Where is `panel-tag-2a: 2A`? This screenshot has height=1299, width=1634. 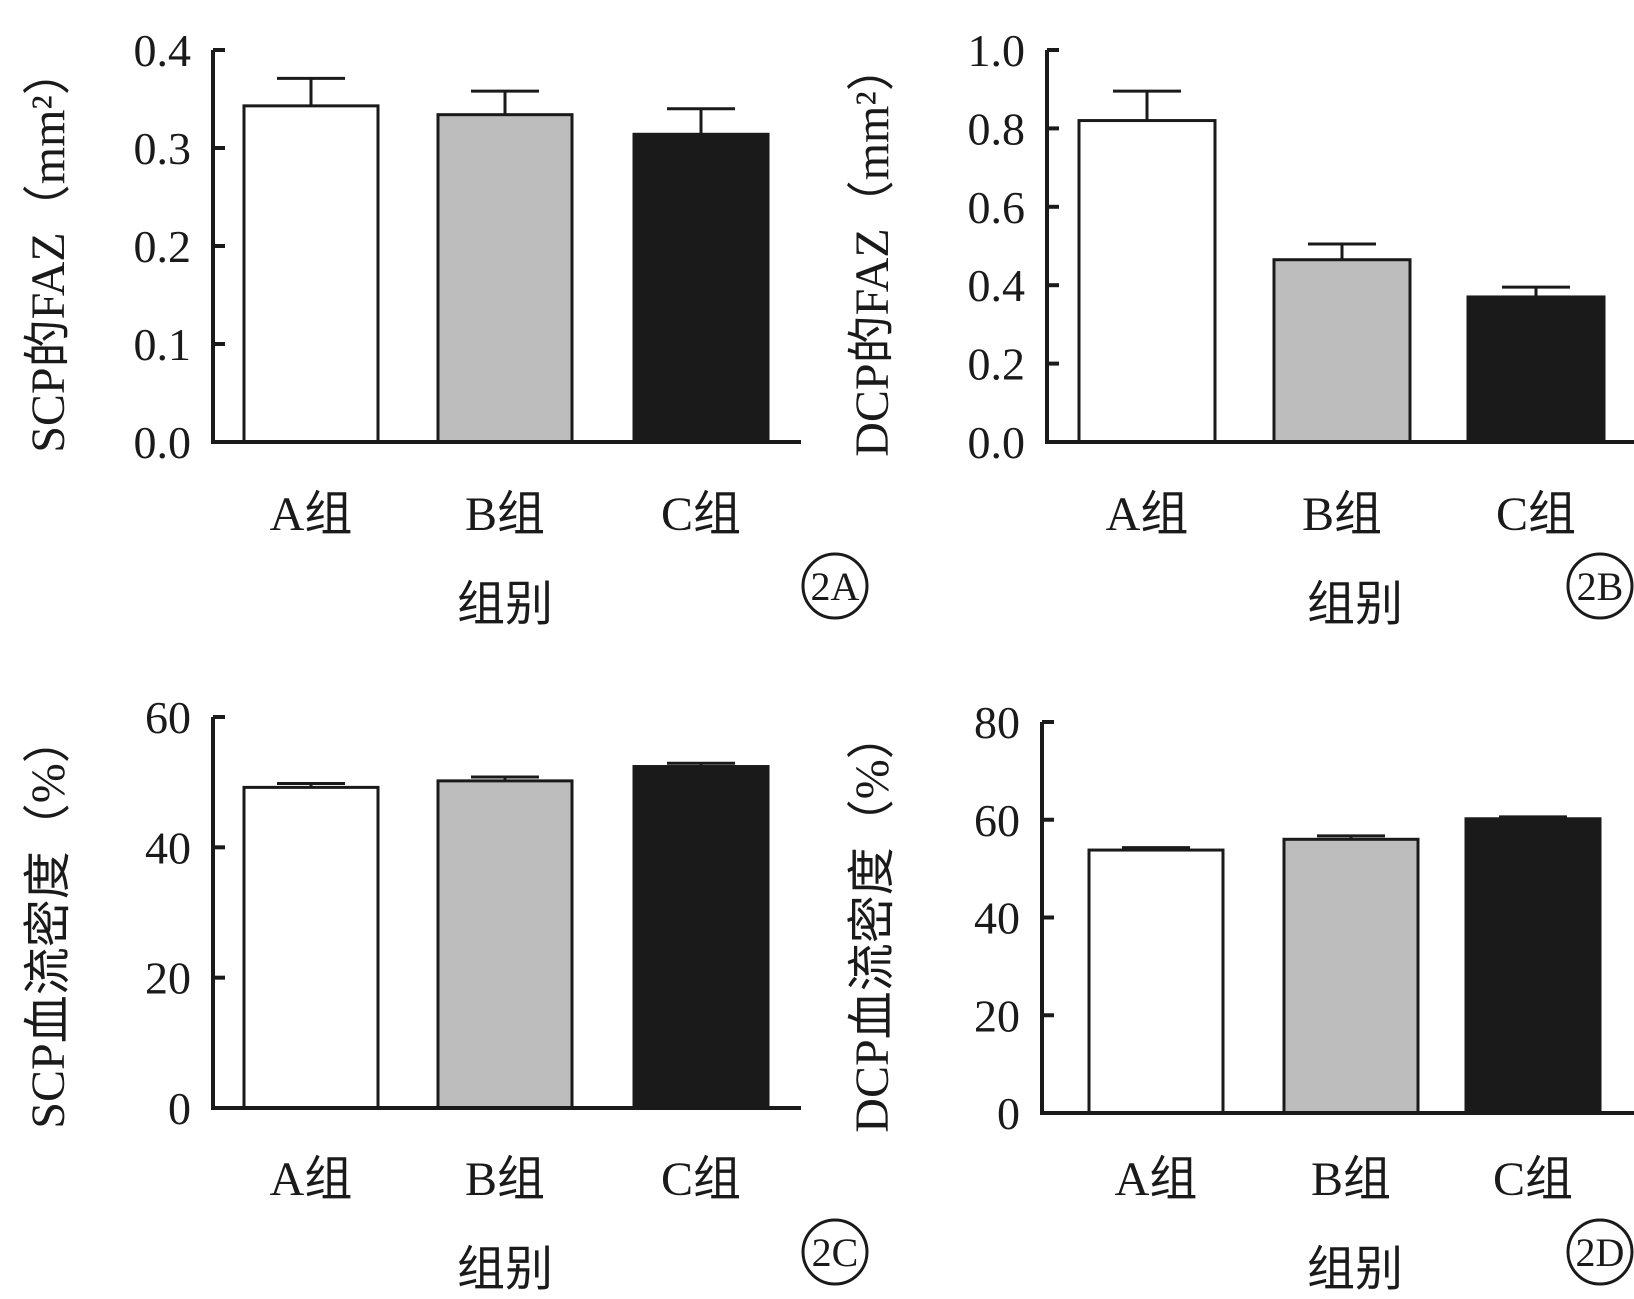 panel-tag-2a: 2A is located at coordinates (835, 586).